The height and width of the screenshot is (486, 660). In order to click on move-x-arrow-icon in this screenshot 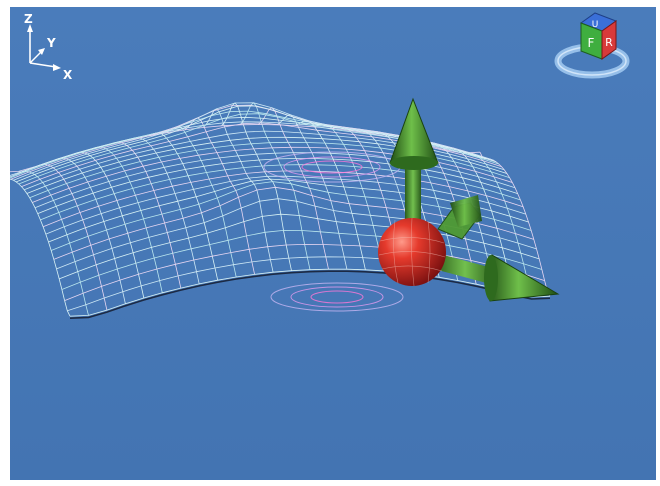, I will do `click(522, 278)`.